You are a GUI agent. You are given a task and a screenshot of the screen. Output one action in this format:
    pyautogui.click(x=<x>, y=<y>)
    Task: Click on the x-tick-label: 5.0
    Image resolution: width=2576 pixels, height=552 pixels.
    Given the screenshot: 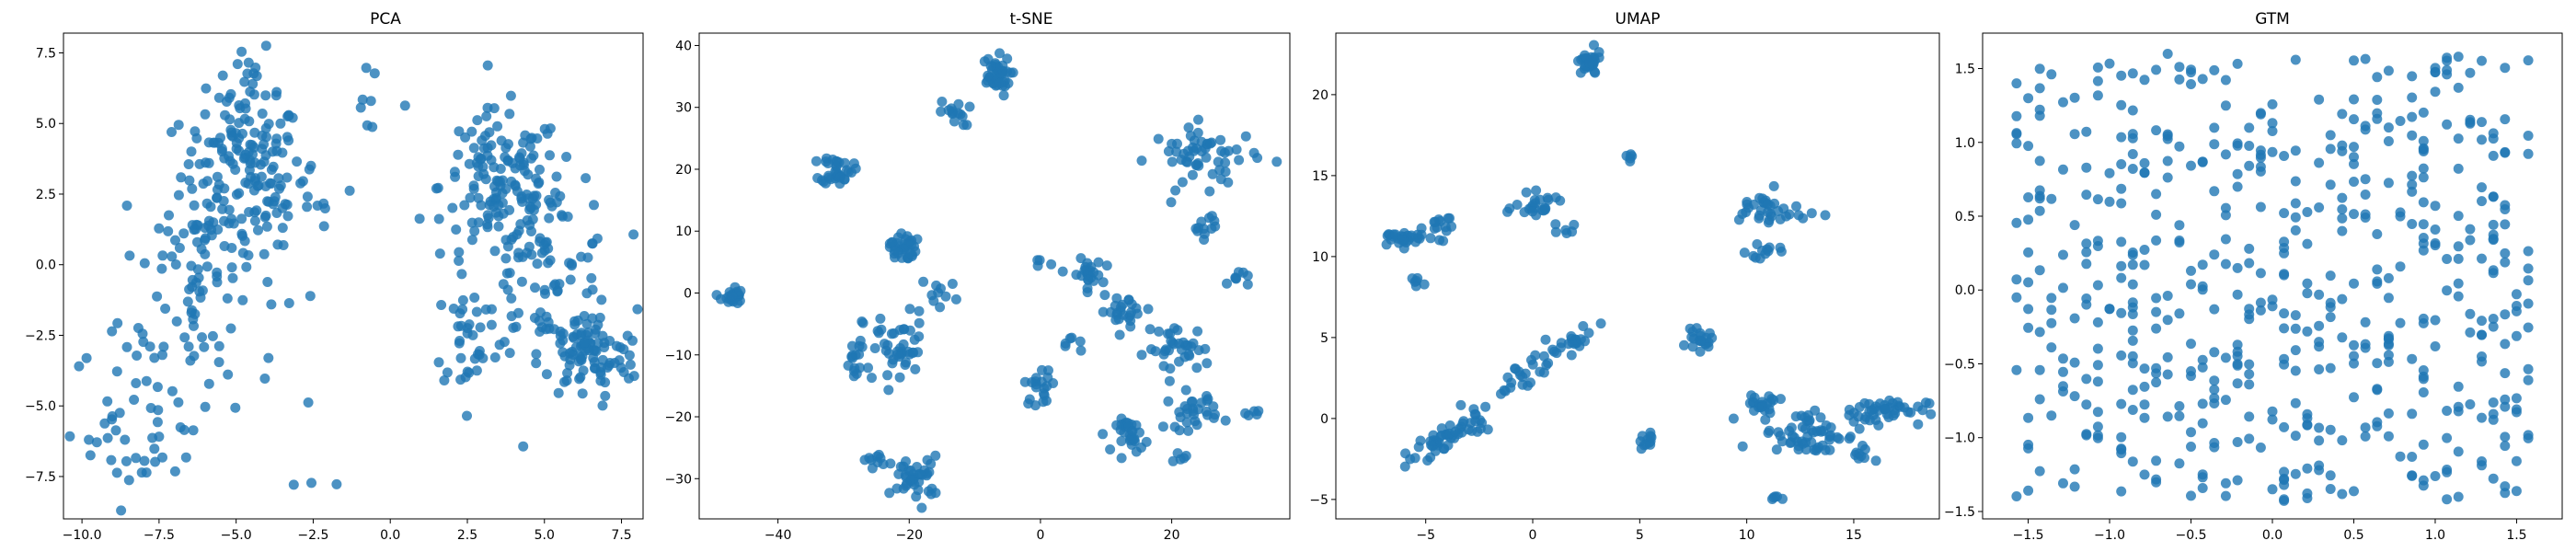 What is the action you would take?
    pyautogui.click(x=545, y=535)
    